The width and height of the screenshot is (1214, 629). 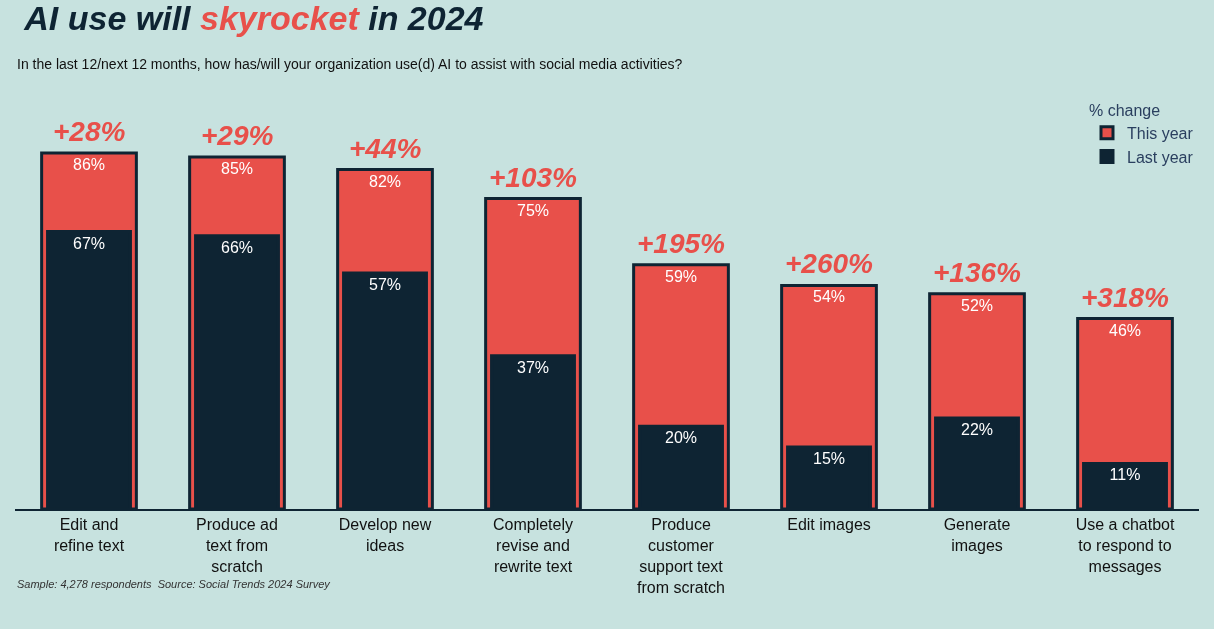 I want to click on legend-label: Last year, so click(x=1160, y=157).